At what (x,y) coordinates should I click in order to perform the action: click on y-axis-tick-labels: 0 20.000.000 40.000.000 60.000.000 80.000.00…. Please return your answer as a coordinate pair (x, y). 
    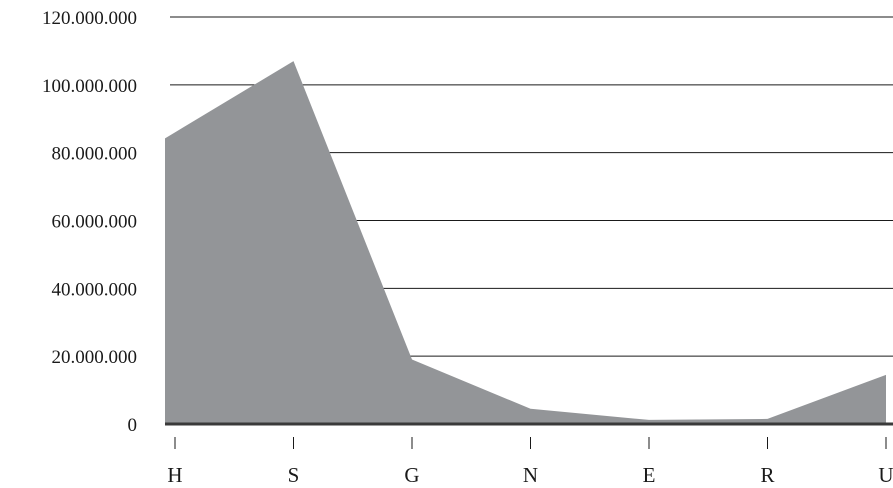
    Looking at the image, I should click on (89, 222).